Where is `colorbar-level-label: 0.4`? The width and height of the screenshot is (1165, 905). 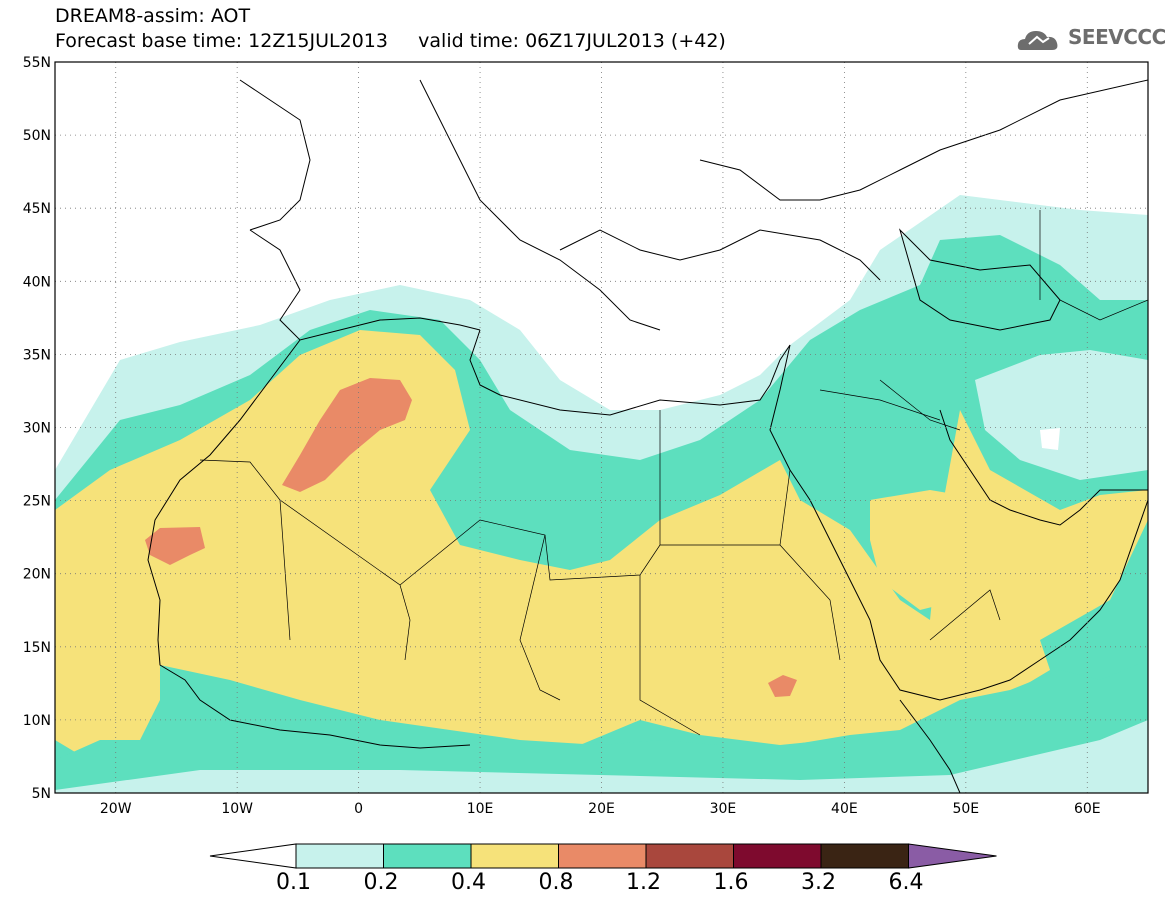
colorbar-level-label: 0.4 is located at coordinates (468, 882).